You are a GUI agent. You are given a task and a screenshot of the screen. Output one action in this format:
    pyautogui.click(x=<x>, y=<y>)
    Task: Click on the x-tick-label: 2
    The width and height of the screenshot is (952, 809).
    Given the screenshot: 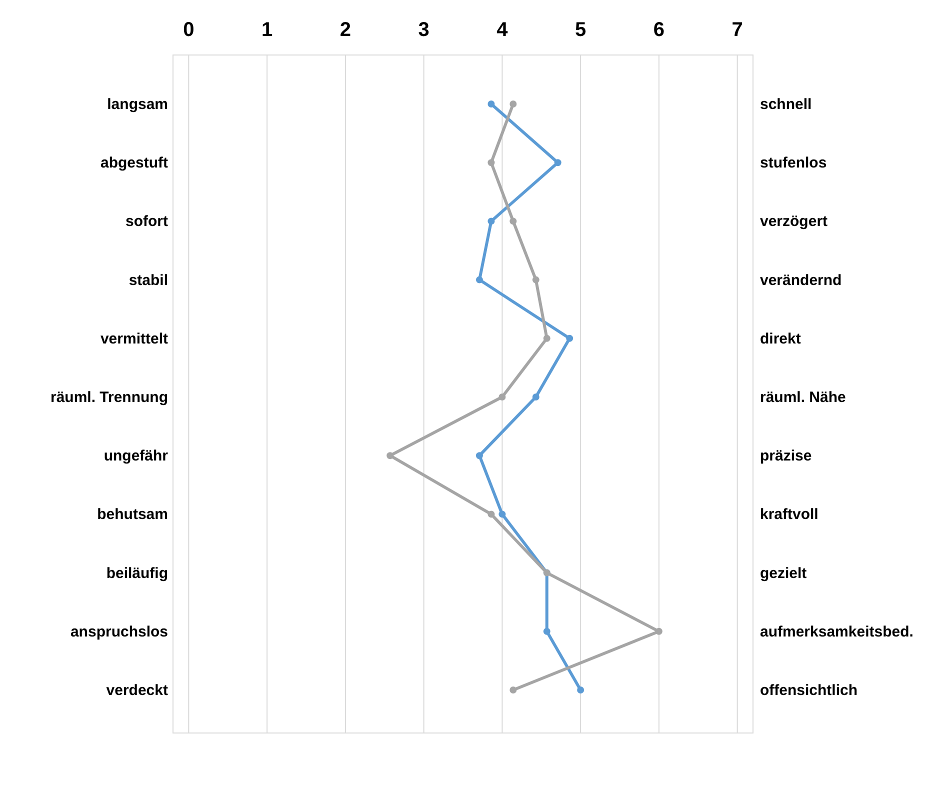 What is the action you would take?
    pyautogui.click(x=345, y=30)
    